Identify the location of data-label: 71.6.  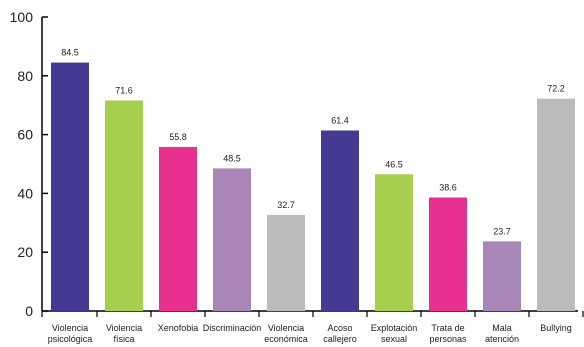
(124, 90).